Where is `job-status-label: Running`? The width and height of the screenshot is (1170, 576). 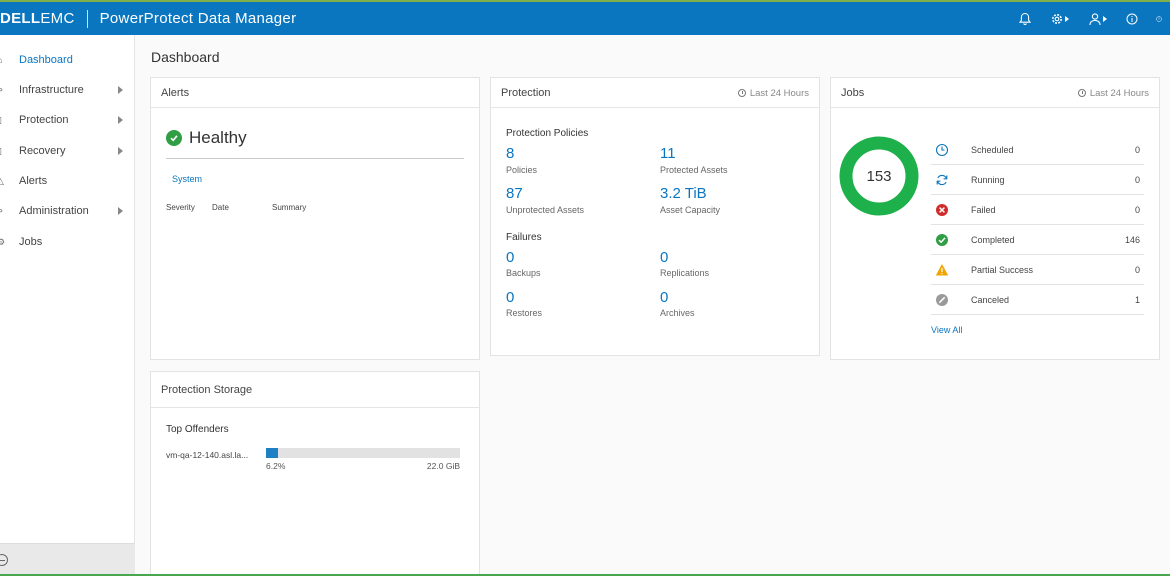
job-status-label: Running is located at coordinates (988, 179).